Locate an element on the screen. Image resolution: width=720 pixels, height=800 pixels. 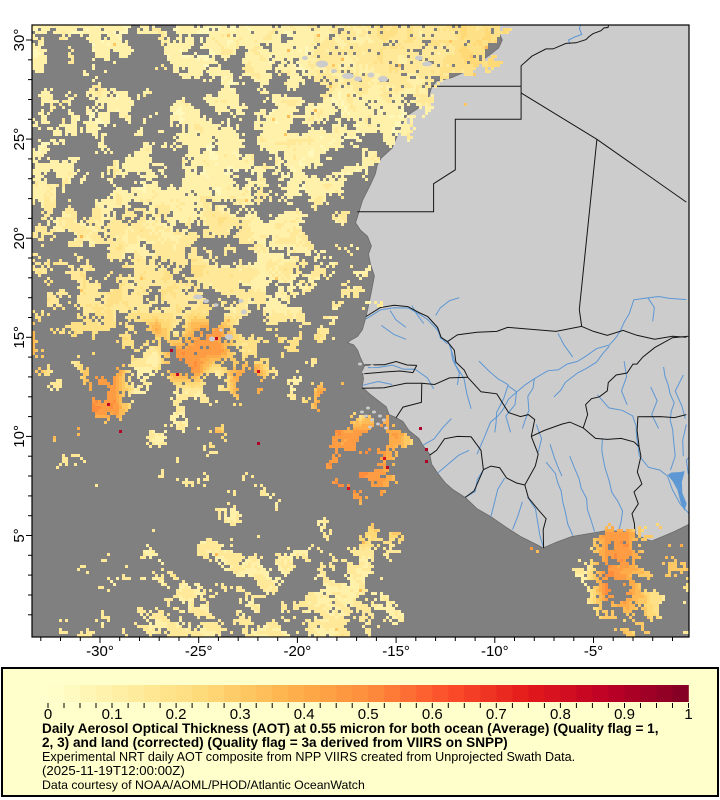
svg-text: 15° is located at coordinates (19, 337).